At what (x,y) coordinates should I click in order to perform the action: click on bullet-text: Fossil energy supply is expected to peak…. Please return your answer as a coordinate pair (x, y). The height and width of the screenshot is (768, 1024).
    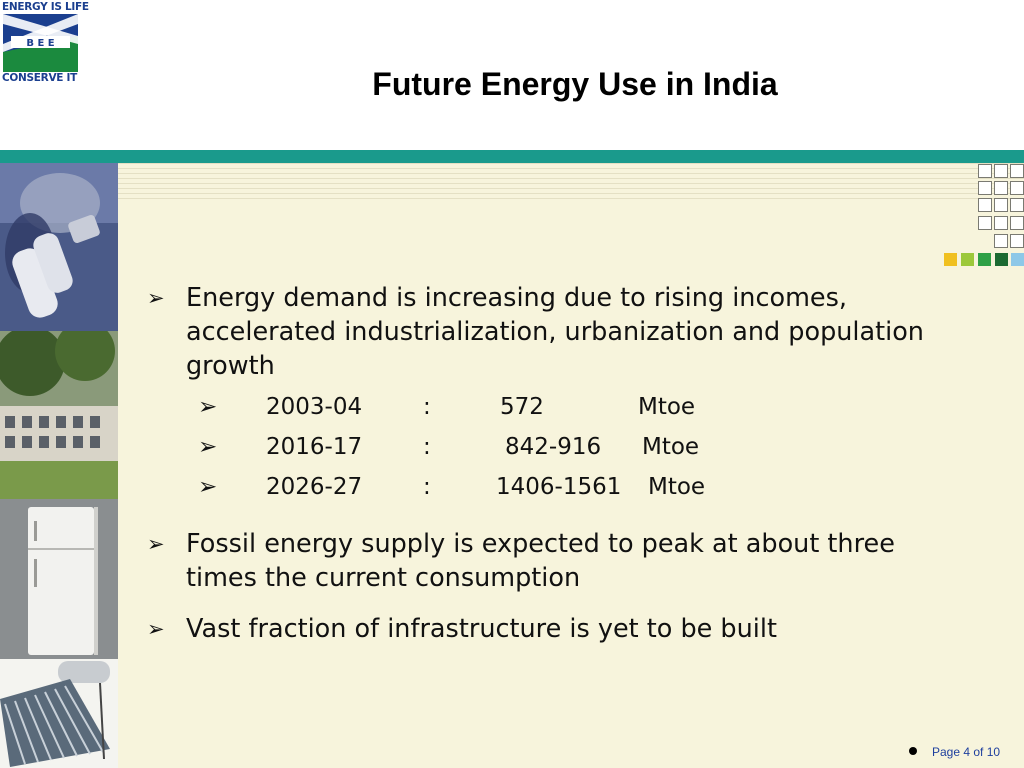
    Looking at the image, I should click on (540, 561).